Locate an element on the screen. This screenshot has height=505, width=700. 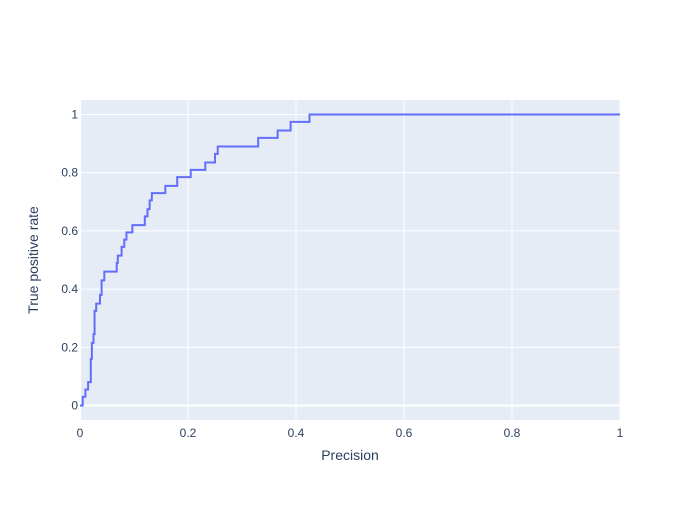
y-axis-title: True positive rate is located at coordinates (33, 260).